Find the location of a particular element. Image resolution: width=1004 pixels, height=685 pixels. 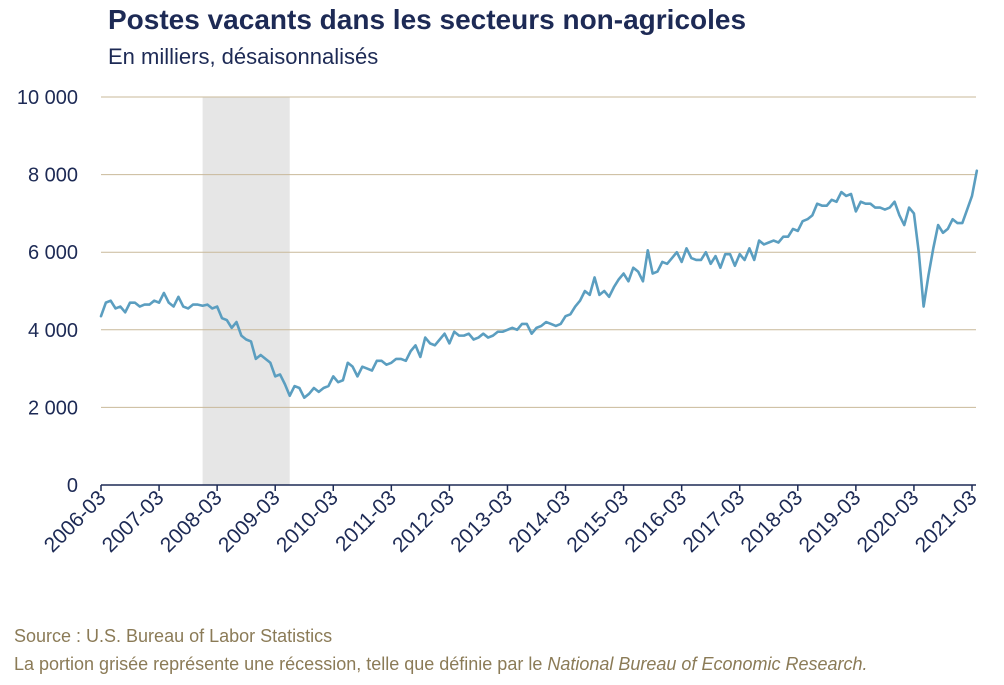

x-tick-label: 2015-03 is located at coordinates (597, 521).